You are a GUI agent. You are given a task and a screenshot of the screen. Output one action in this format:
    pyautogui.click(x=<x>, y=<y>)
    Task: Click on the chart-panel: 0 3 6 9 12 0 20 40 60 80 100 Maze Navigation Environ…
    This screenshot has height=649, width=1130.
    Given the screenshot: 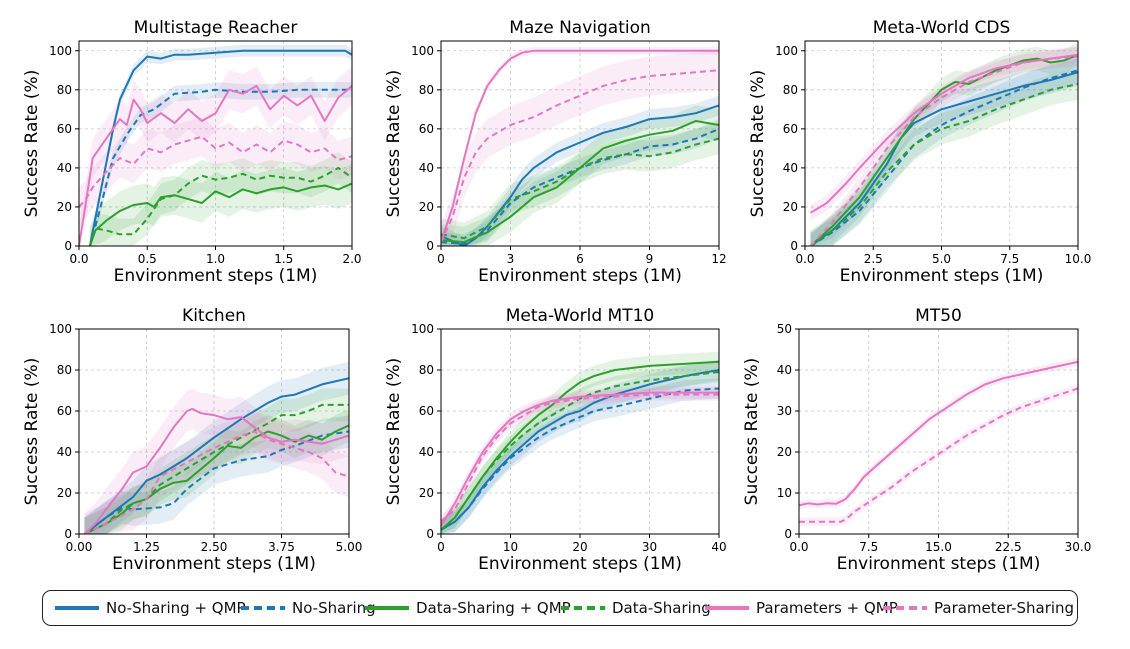 What is the action you would take?
    pyautogui.click(x=555, y=152)
    